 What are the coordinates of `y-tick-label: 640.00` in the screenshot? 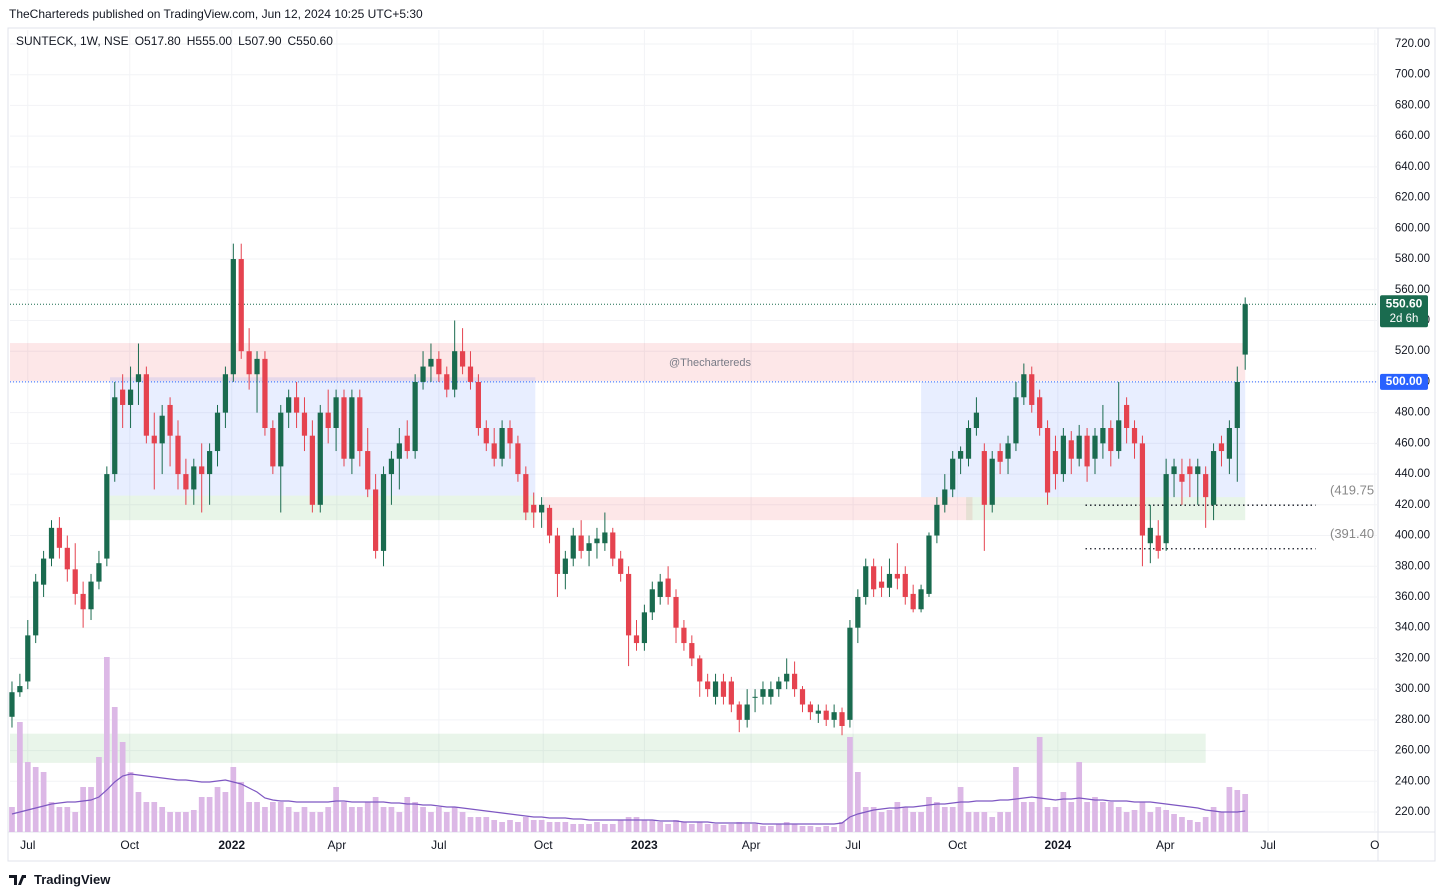 It's located at (1412, 167).